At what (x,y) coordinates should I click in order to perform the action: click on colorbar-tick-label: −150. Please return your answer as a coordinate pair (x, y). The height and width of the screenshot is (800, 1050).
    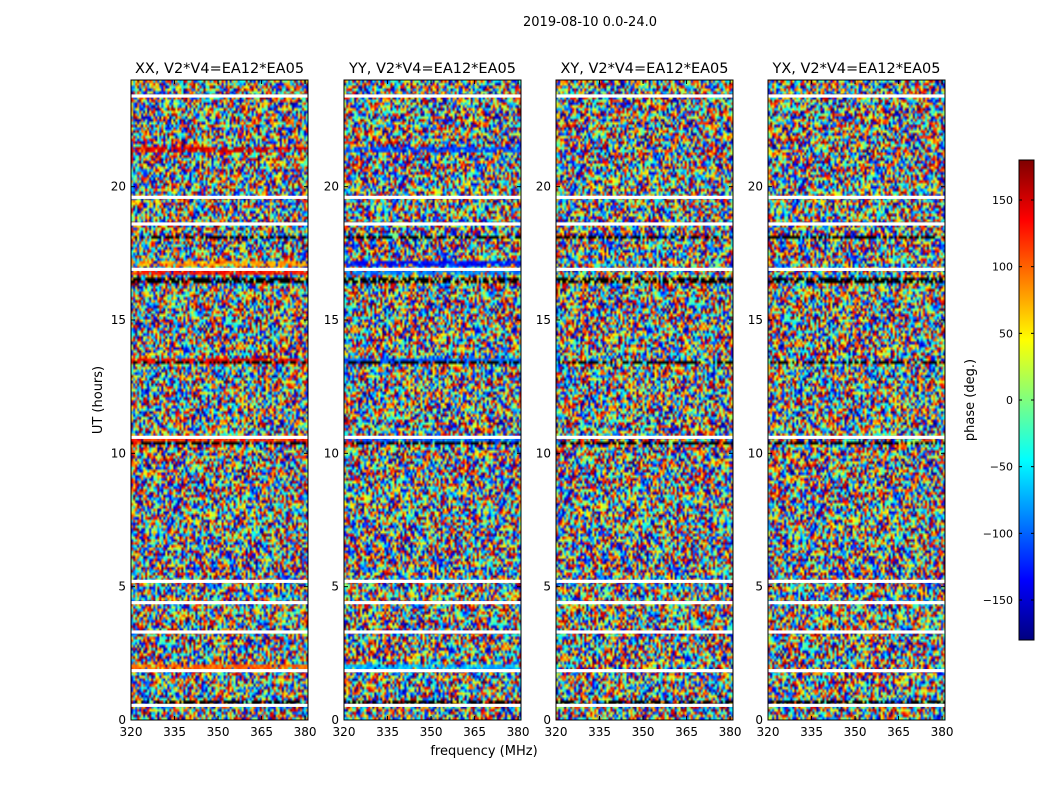
    Looking at the image, I should click on (998, 600).